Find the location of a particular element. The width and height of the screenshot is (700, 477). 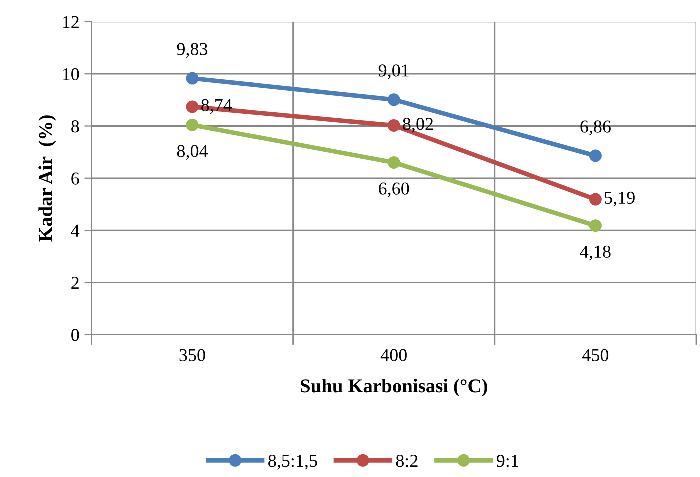

data-label: 8,04 is located at coordinates (192, 152).